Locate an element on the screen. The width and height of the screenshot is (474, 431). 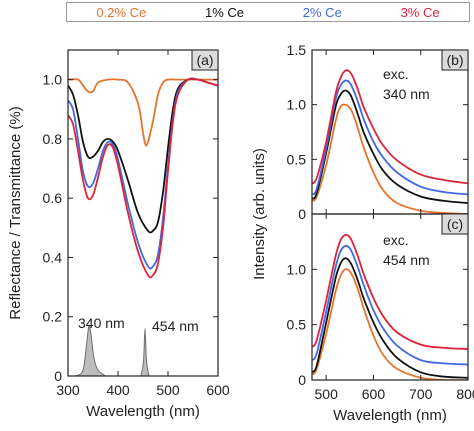
x-tick-label-c-1: 600 is located at coordinates (374, 394).